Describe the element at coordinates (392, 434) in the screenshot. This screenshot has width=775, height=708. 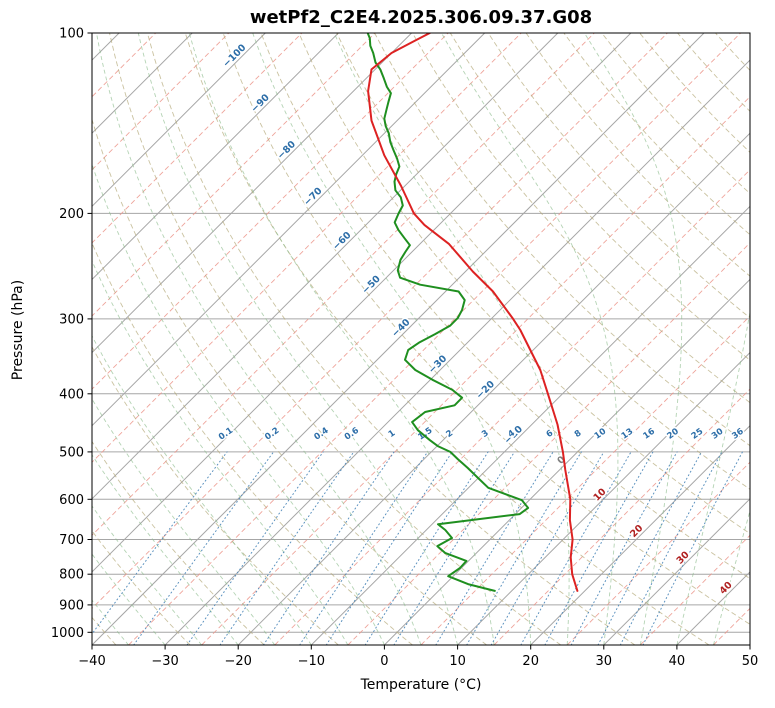
I see `mixing-ratio-label: 1` at that location.